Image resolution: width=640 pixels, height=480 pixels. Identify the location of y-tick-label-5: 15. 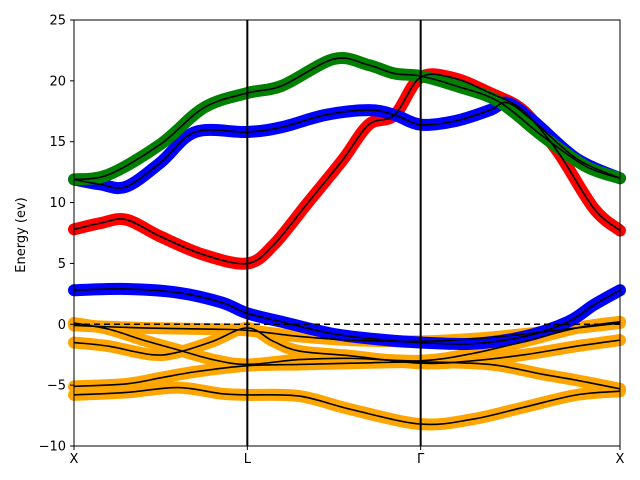
(57, 142).